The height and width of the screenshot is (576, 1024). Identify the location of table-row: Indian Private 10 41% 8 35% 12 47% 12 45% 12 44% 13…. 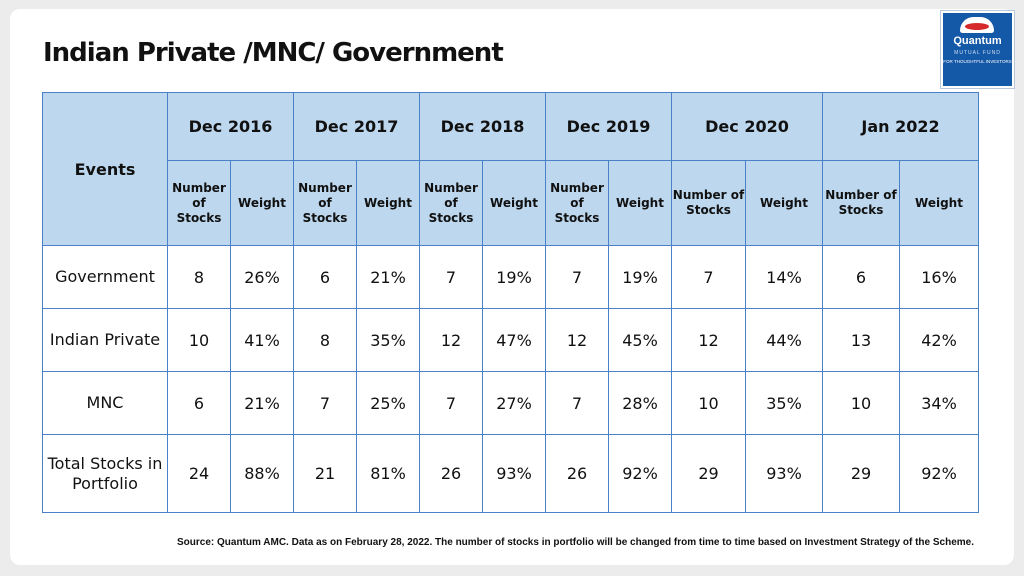
(510, 340).